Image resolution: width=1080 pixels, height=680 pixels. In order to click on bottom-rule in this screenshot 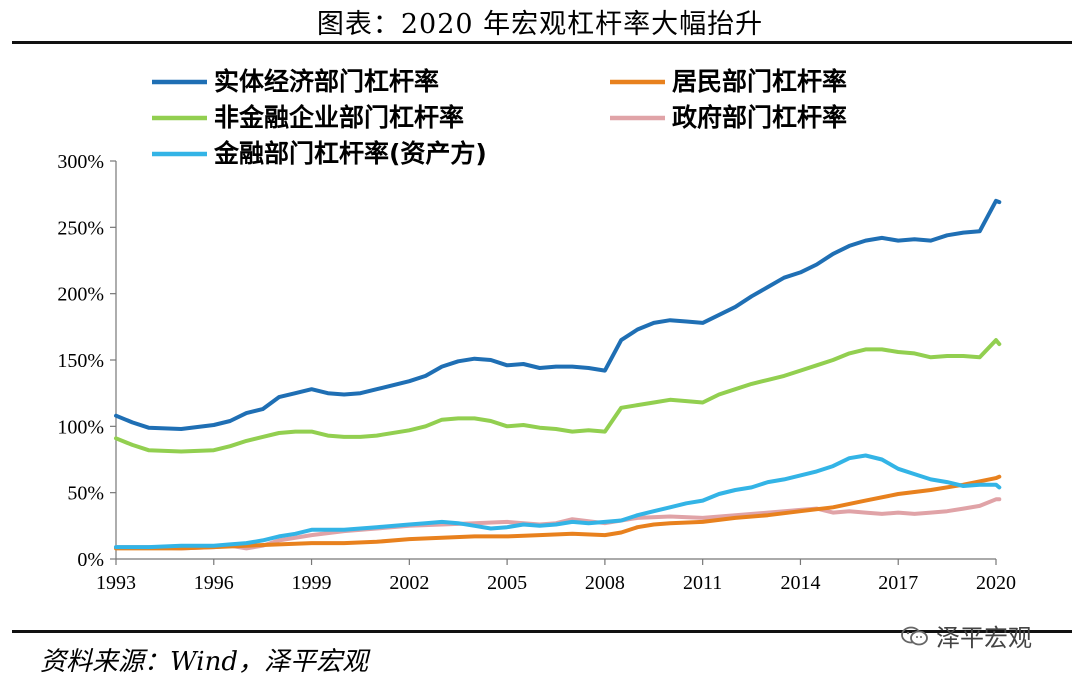, I will do `click(542, 631)`.